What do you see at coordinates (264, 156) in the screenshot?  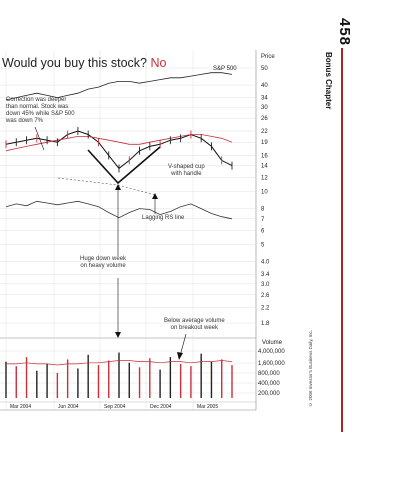 I see `price-tick: 16` at bounding box center [264, 156].